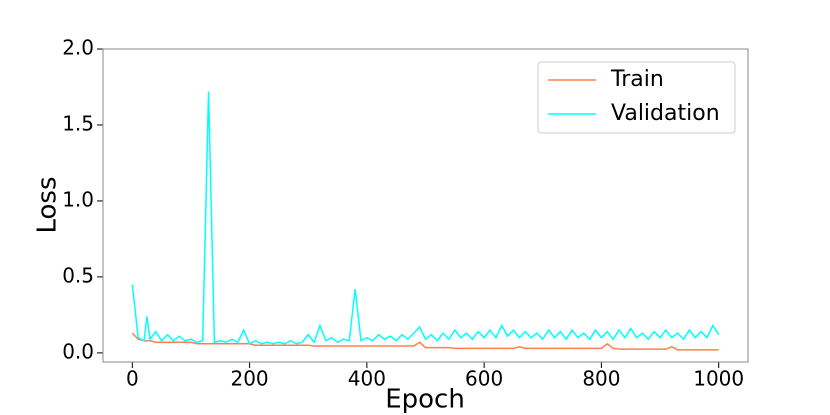  What do you see at coordinates (48, 204) in the screenshot?
I see `y-axis-label: Loss` at bounding box center [48, 204].